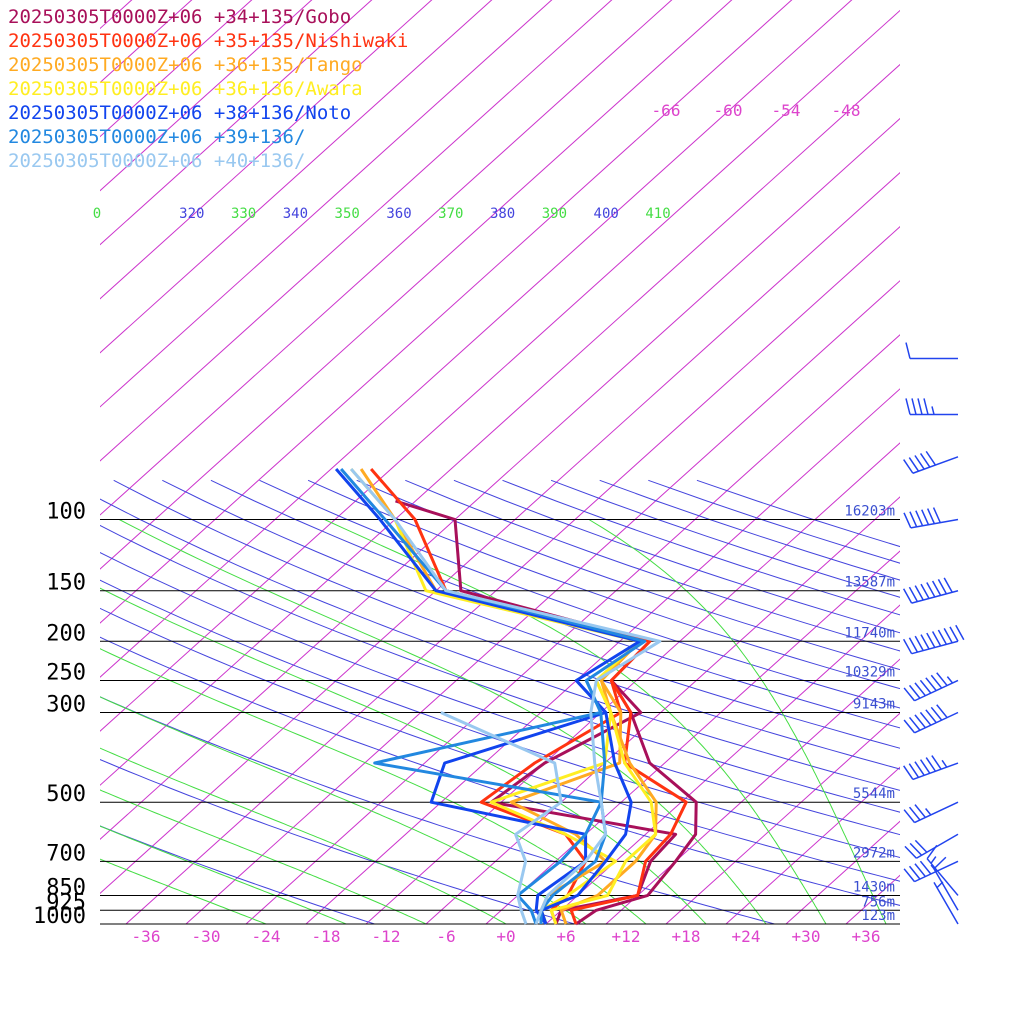 Image resolution: width=1024 pixels, height=1024 pixels. Describe the element at coordinates (146, 936) in the screenshot. I see `temp-tick-label: -36` at that location.